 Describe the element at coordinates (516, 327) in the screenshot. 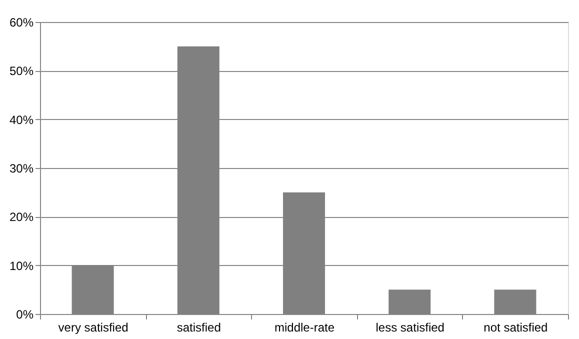

I see `x-tick-label: not satisfied` at that location.